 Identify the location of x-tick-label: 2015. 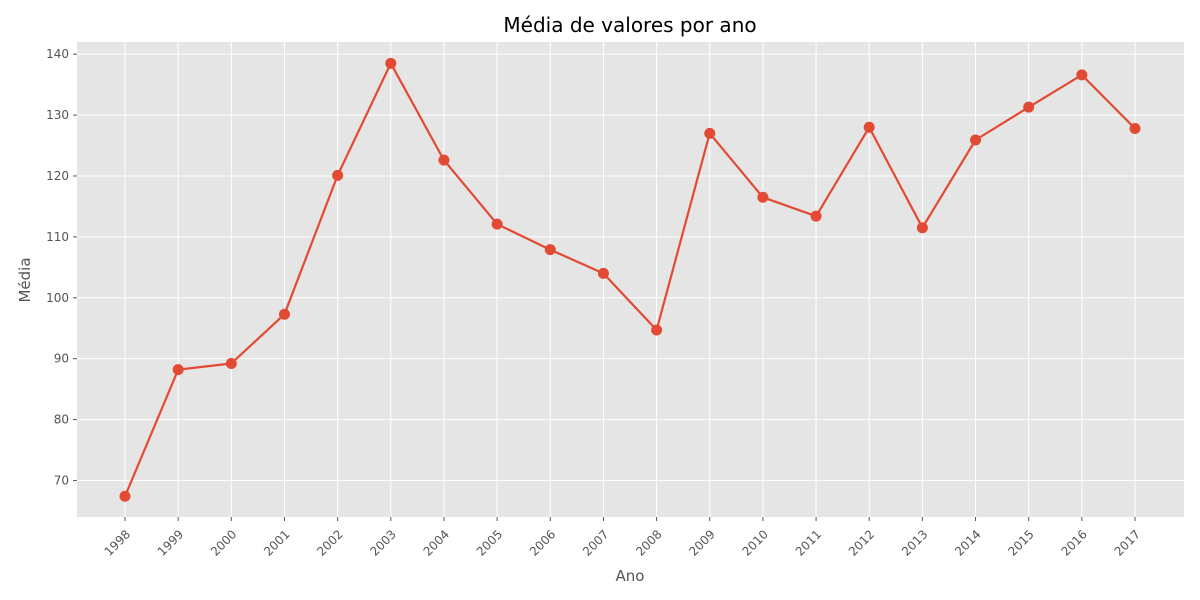
(1020, 542).